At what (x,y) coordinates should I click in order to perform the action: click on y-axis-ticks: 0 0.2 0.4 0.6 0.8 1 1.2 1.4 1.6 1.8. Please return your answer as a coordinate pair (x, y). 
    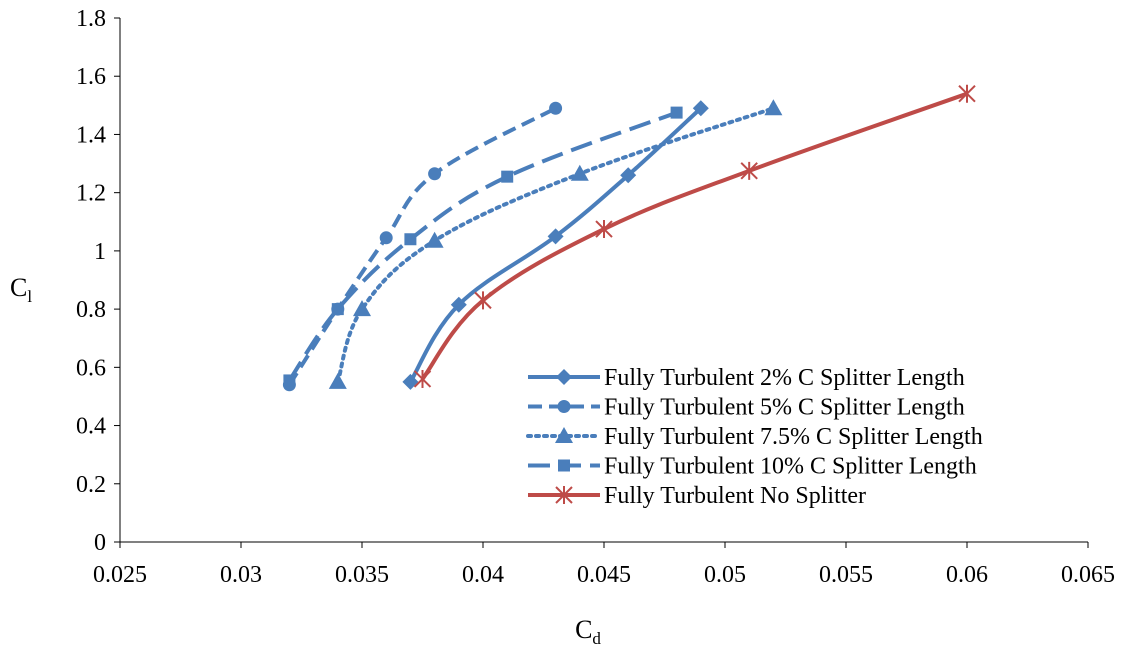
    Looking at the image, I should click on (98, 281).